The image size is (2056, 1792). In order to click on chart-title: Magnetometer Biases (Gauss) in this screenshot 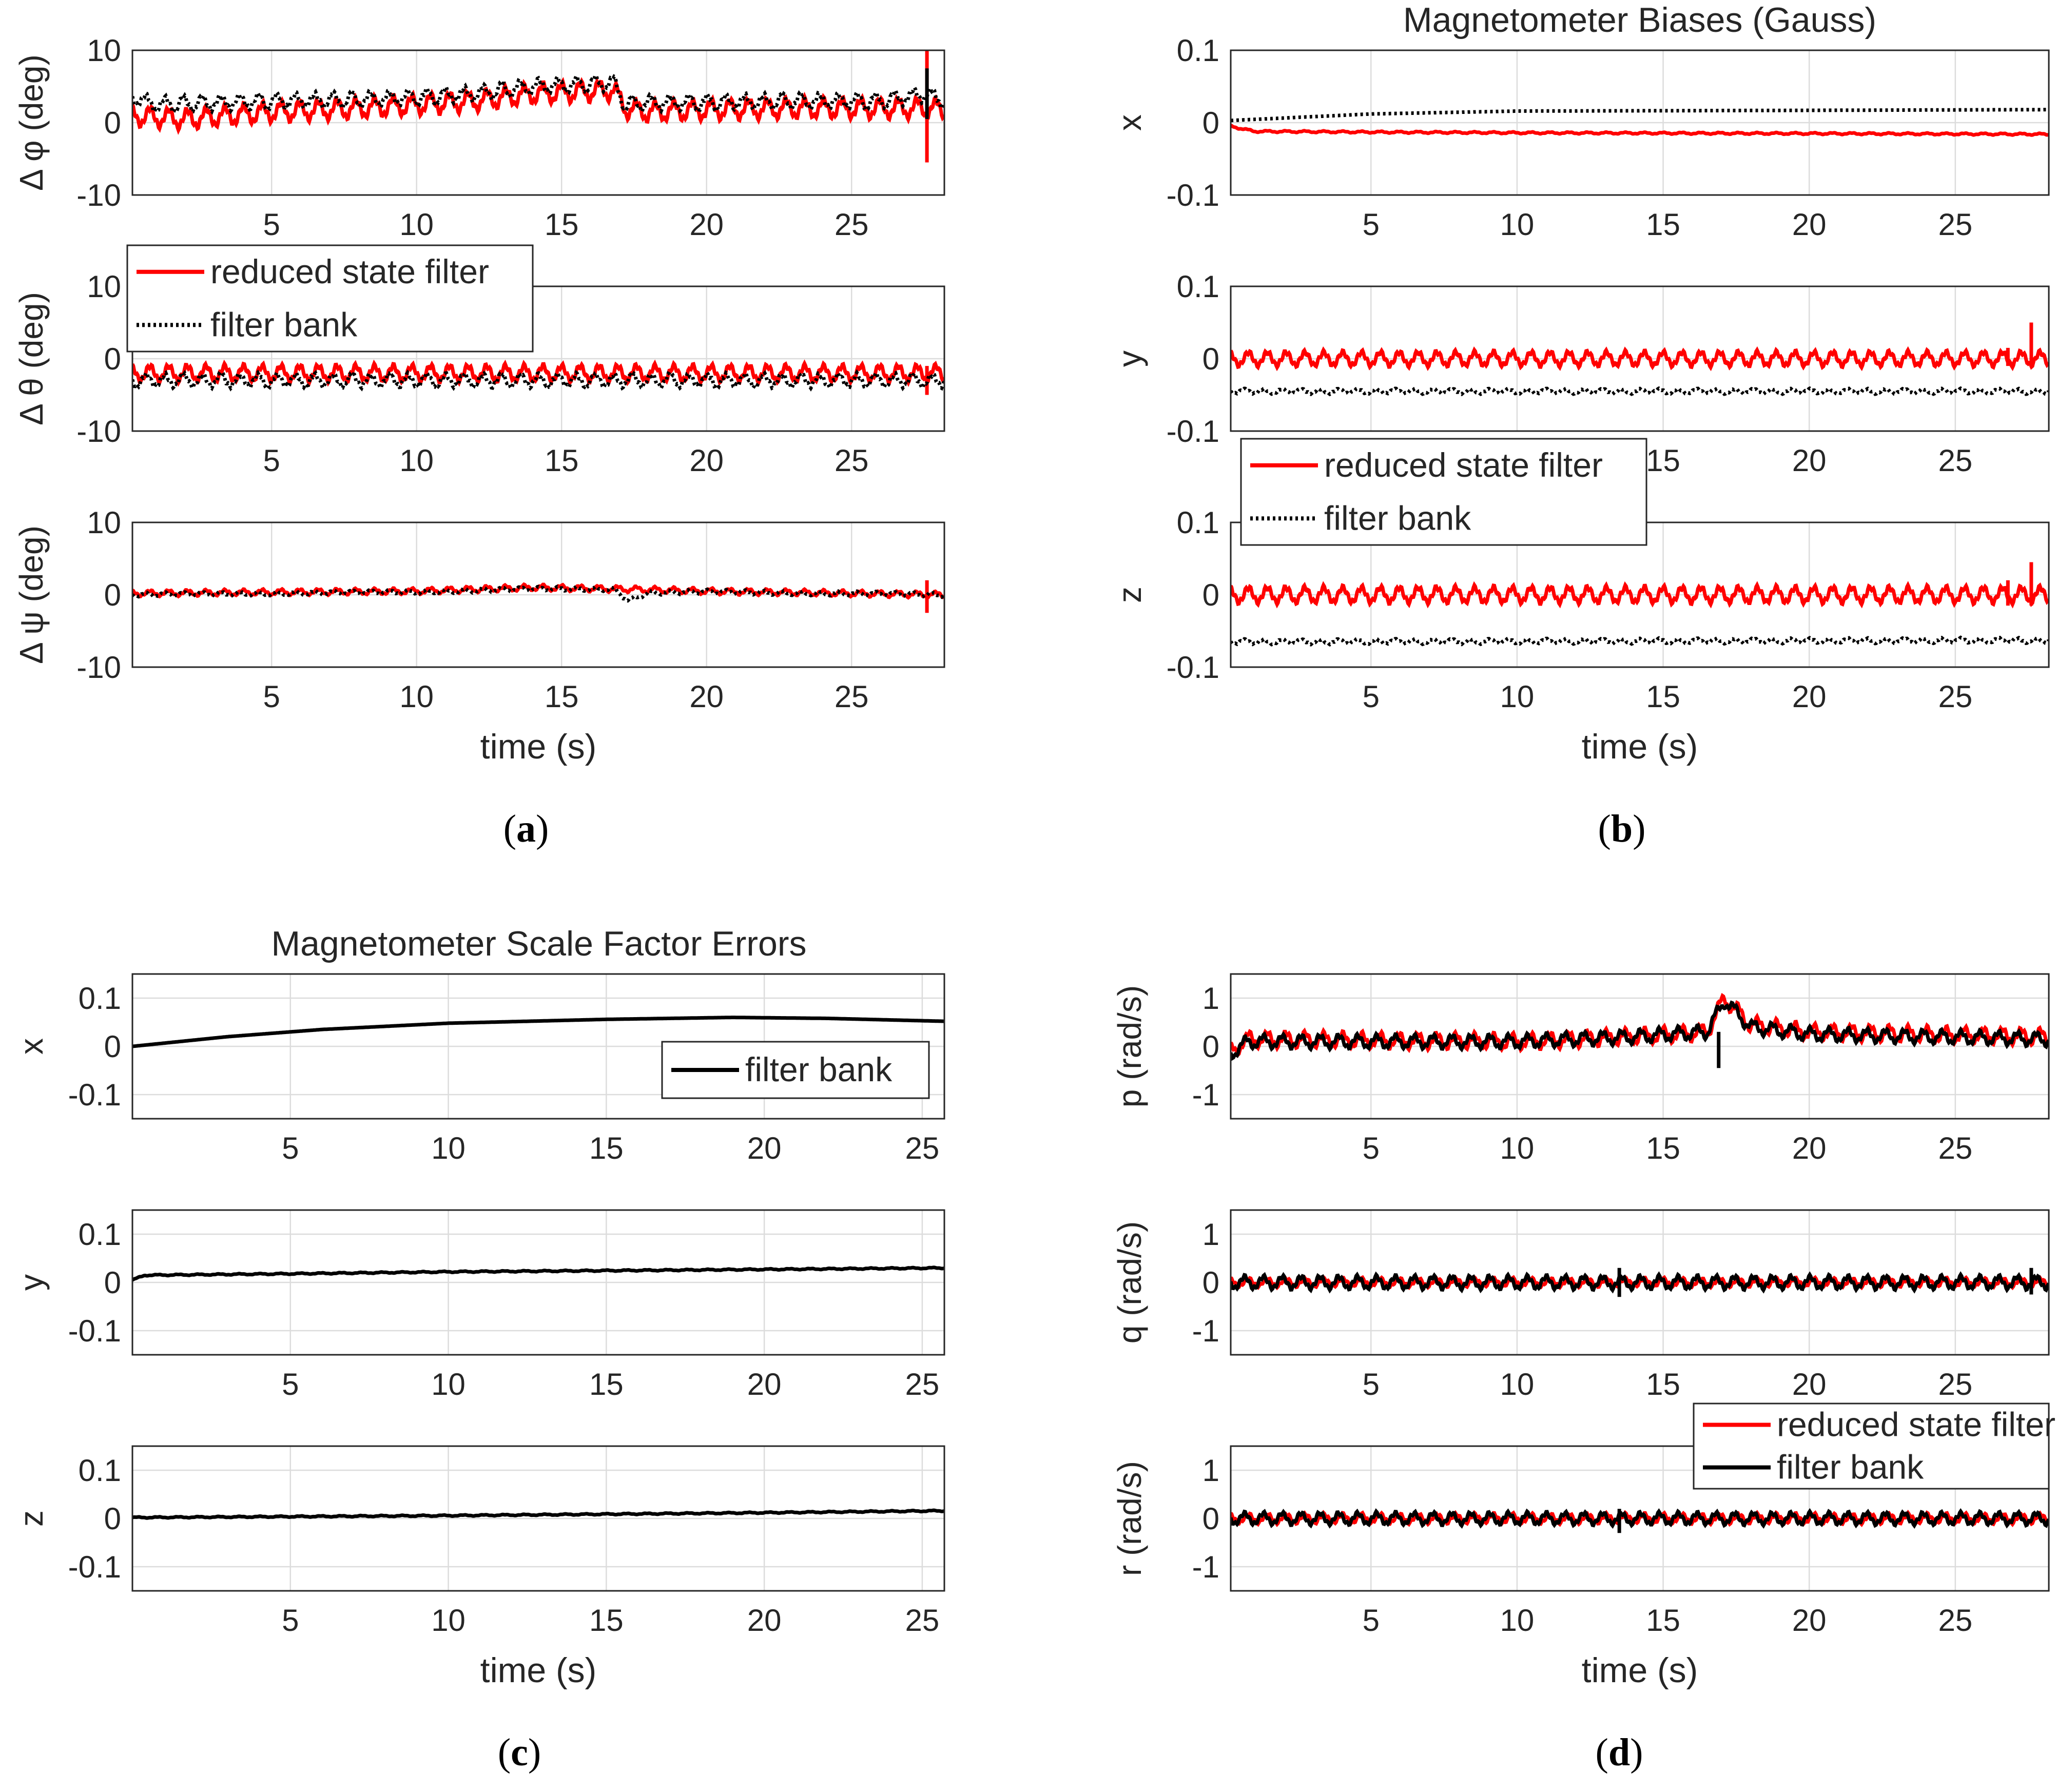, I will do `click(1639, 20)`.